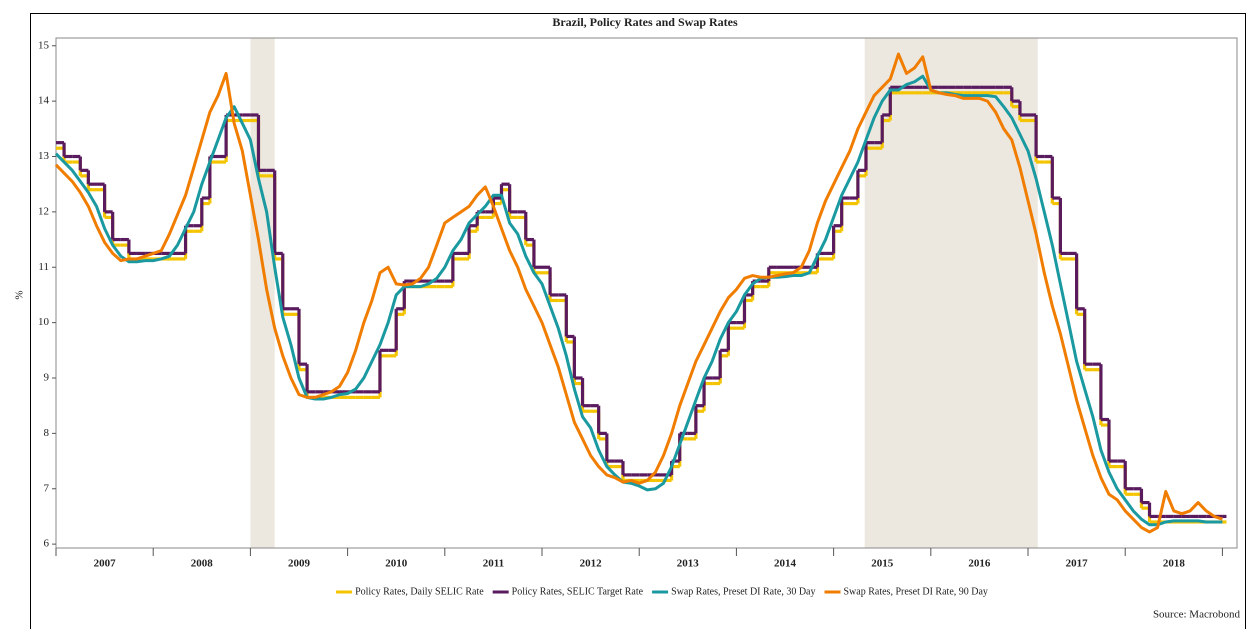 The width and height of the screenshot is (1251, 629). I want to click on x-tick-label: 2012, so click(591, 564).